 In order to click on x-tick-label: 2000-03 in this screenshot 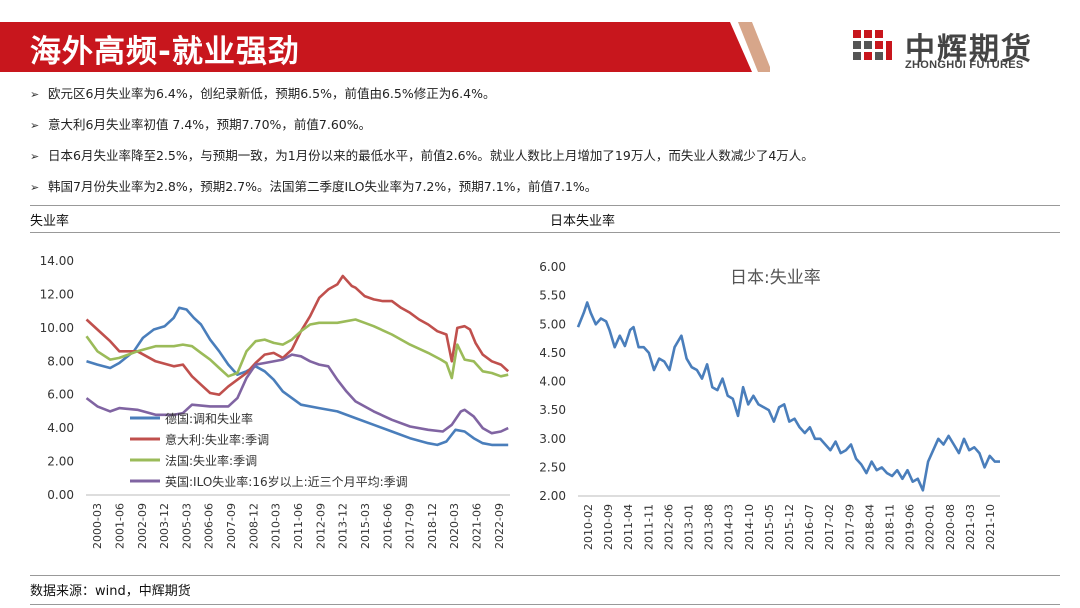, I will do `click(97, 526)`.